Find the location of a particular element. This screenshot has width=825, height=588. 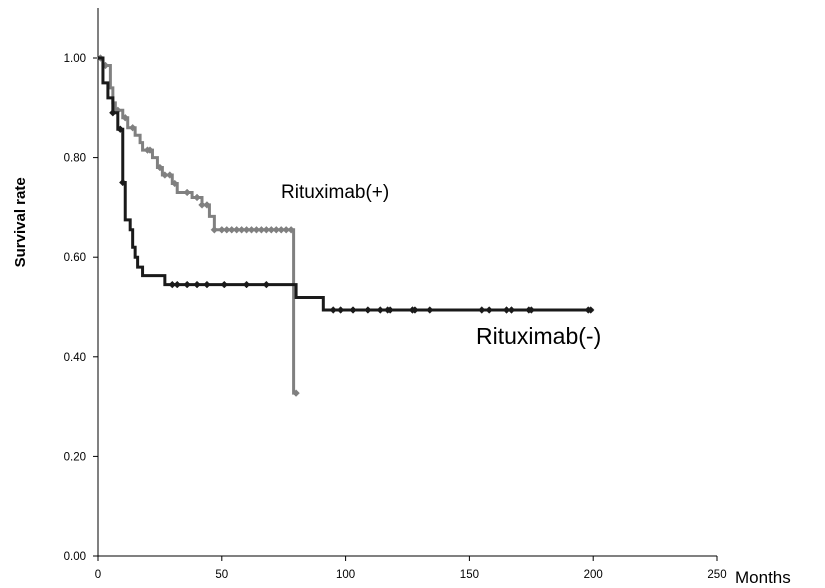

y-tick-label: 0.20 is located at coordinates (75, 457).